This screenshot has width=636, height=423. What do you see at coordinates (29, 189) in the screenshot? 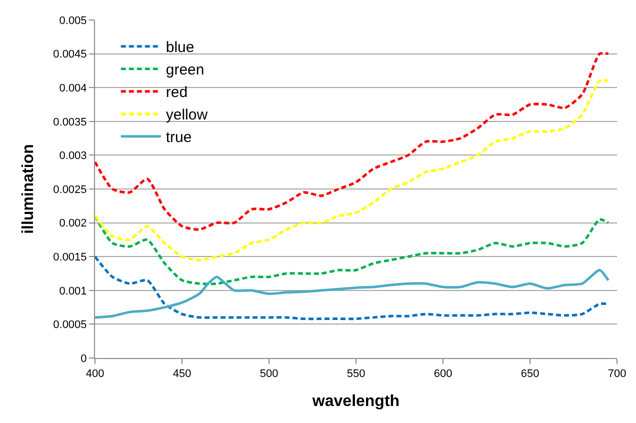
I see `y-axis-title: illumination` at bounding box center [29, 189].